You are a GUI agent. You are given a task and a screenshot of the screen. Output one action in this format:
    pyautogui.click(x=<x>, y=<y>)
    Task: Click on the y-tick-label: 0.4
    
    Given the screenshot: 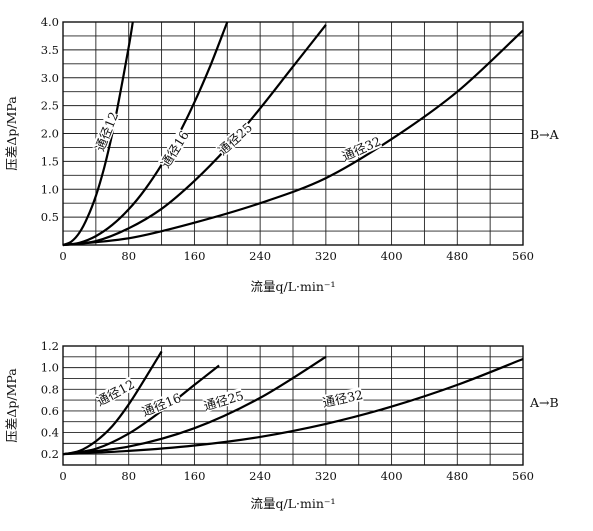 What is the action you would take?
    pyautogui.click(x=50, y=433)
    